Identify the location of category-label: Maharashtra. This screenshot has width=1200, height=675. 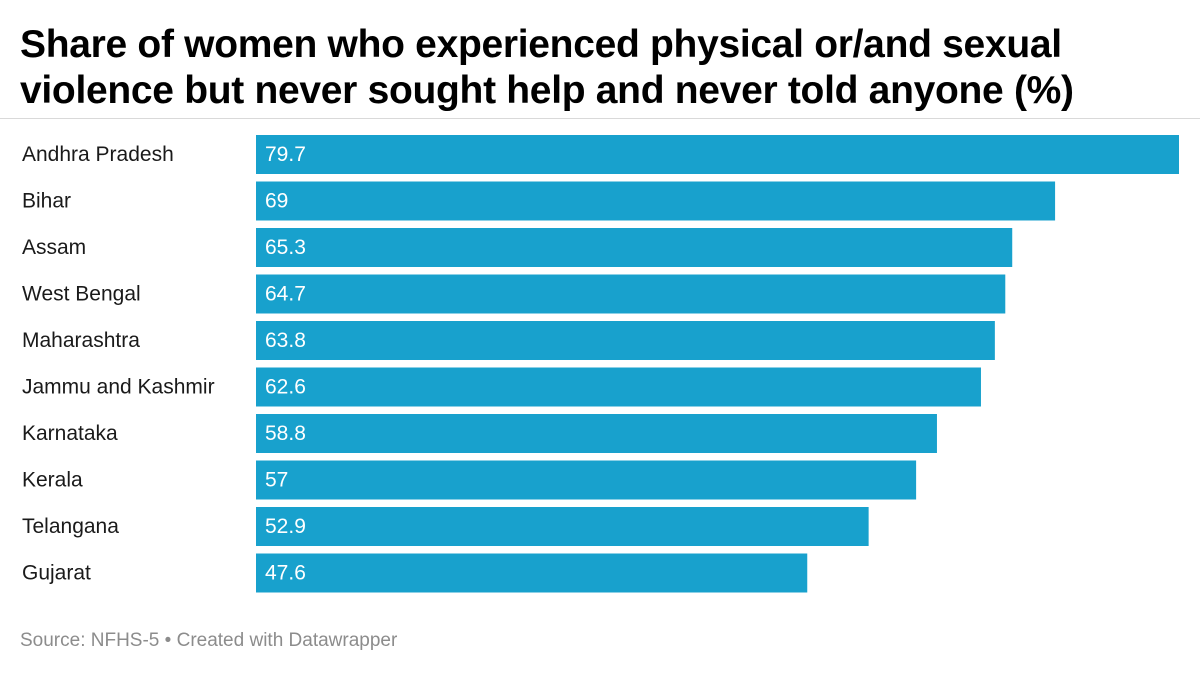
(81, 340).